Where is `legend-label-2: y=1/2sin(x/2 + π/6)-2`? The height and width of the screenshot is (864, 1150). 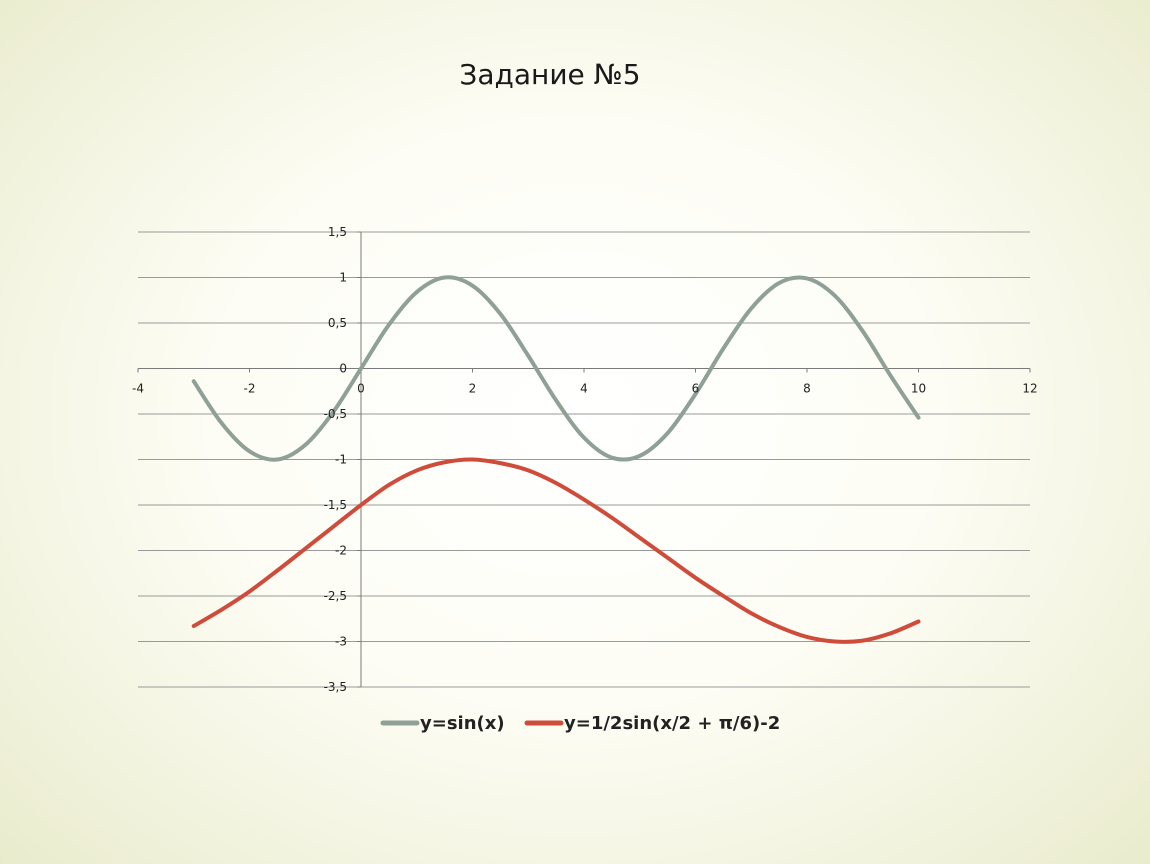
legend-label-2: y=1/2sin(x/2 + π/6)-2 is located at coordinates (672, 723).